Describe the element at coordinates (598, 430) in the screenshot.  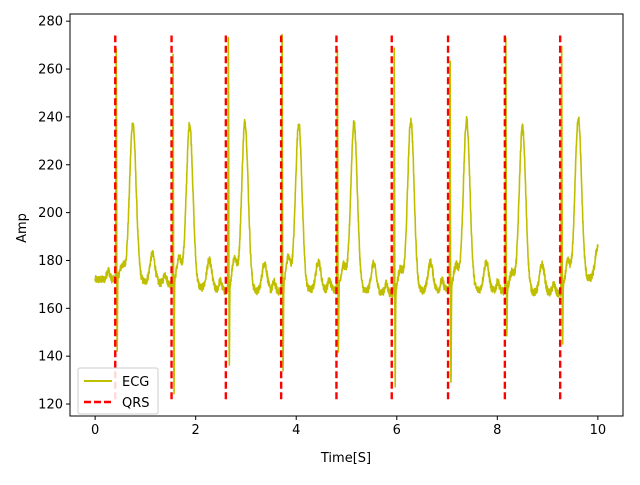
I see `x-tick-label: 10` at that location.